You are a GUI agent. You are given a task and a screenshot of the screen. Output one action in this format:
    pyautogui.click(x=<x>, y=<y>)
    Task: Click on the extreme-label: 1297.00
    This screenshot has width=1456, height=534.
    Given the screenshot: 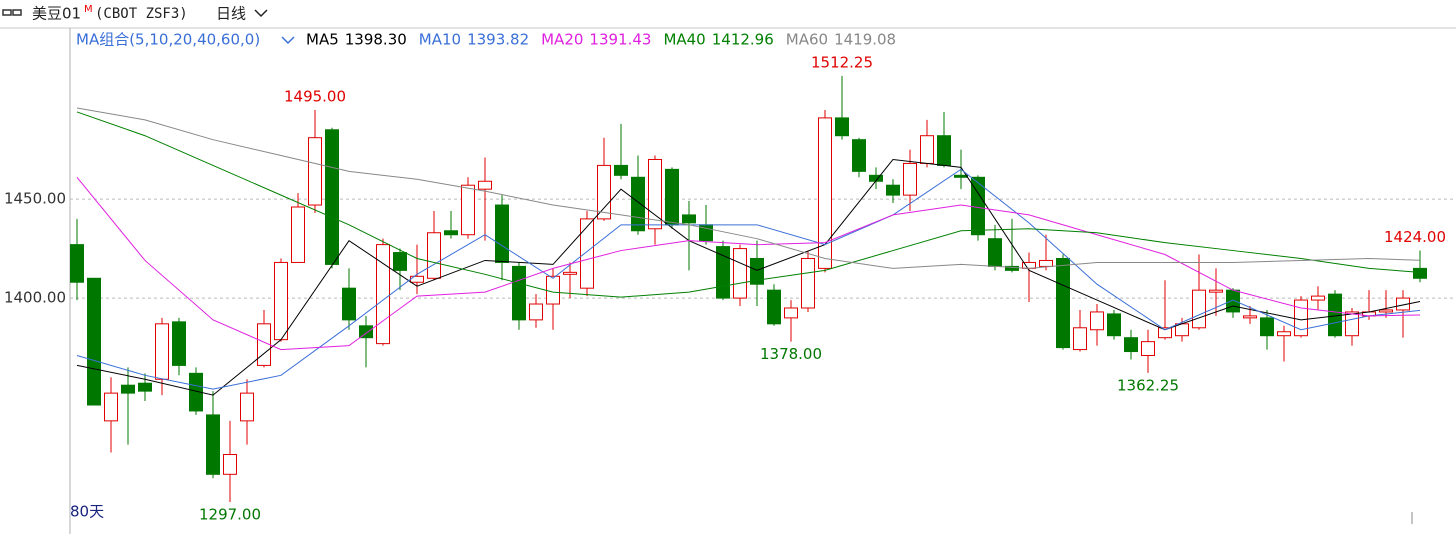 What is the action you would take?
    pyautogui.click(x=230, y=515)
    